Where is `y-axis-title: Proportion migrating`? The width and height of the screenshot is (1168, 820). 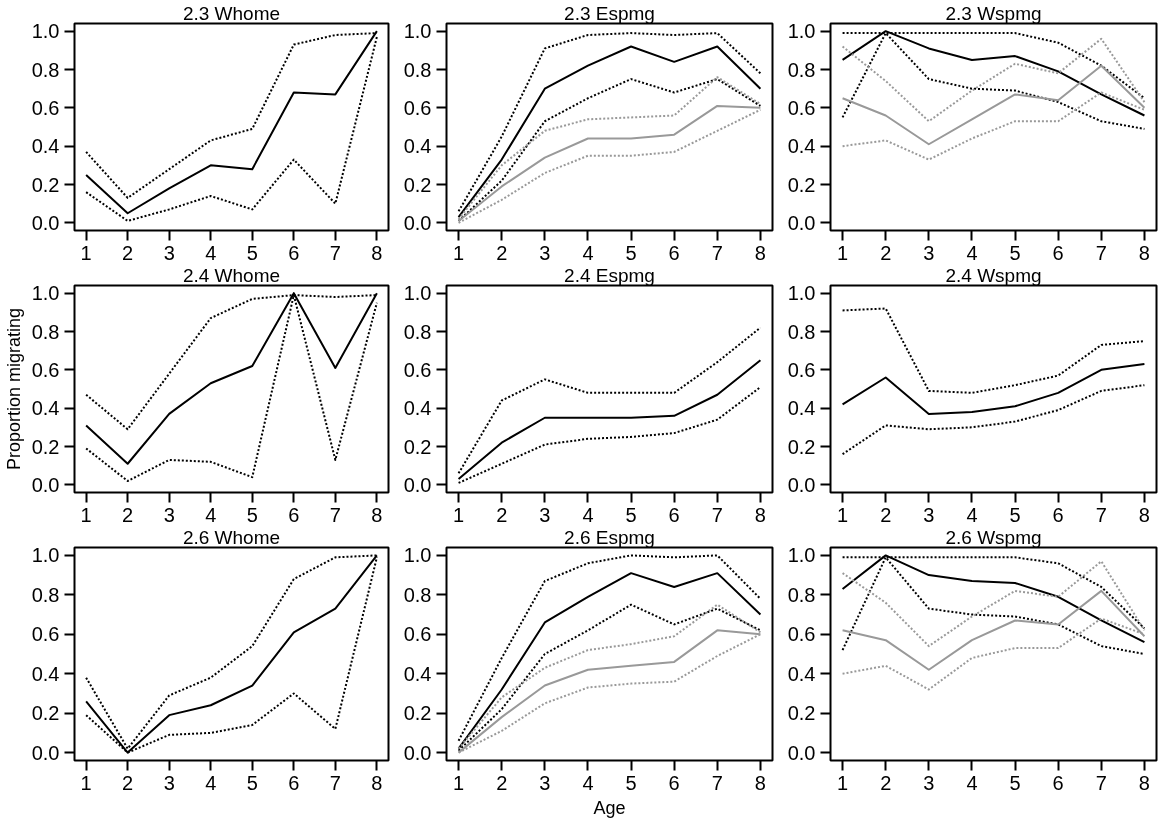 y-axis-title: Proportion migrating is located at coordinates (13, 389).